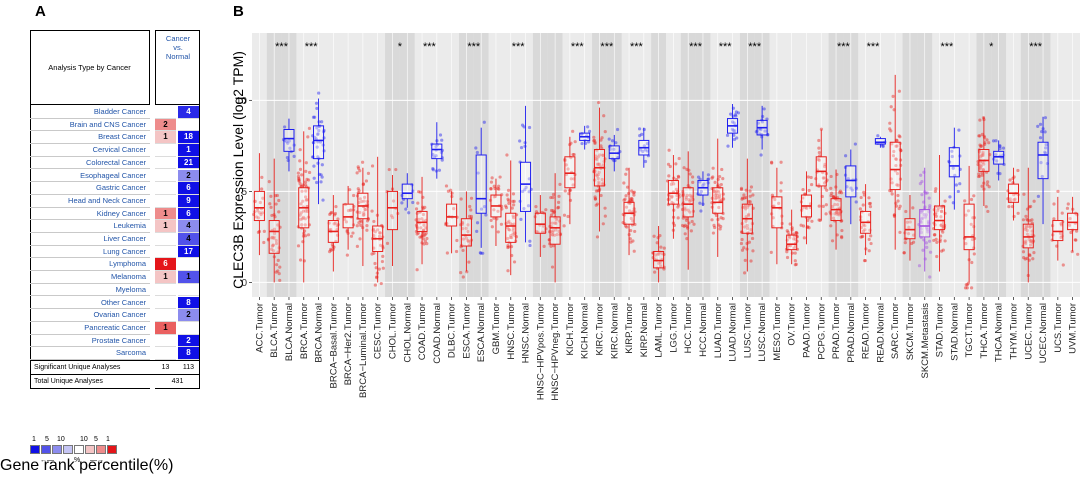 The width and height of the screenshot is (1084, 489). Describe the element at coordinates (90, 188) in the screenshot. I see `cancer-type-label: Gastric Cancer` at that location.